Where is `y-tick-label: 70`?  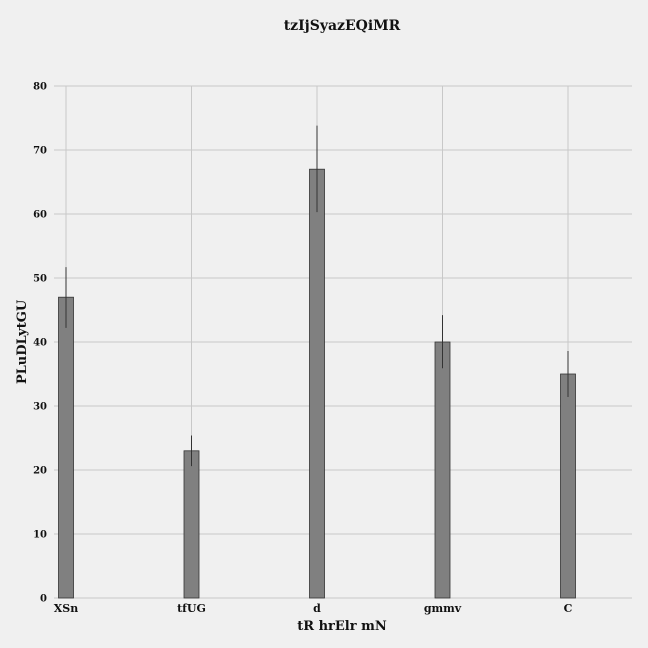
y-tick-label: 70 is located at coordinates (40, 151).